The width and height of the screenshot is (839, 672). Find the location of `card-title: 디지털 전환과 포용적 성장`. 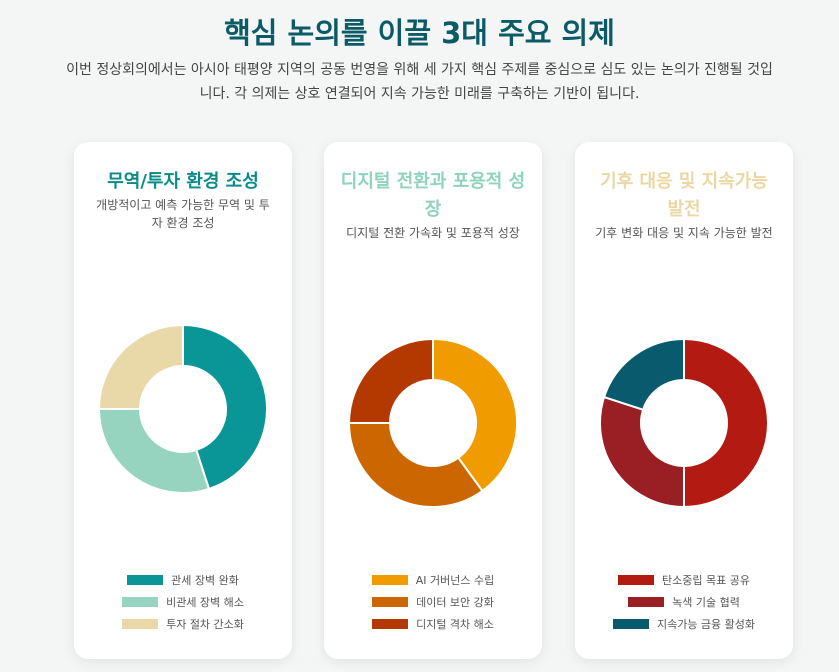

card-title: 디지털 전환과 포용적 성장 is located at coordinates (433, 195).